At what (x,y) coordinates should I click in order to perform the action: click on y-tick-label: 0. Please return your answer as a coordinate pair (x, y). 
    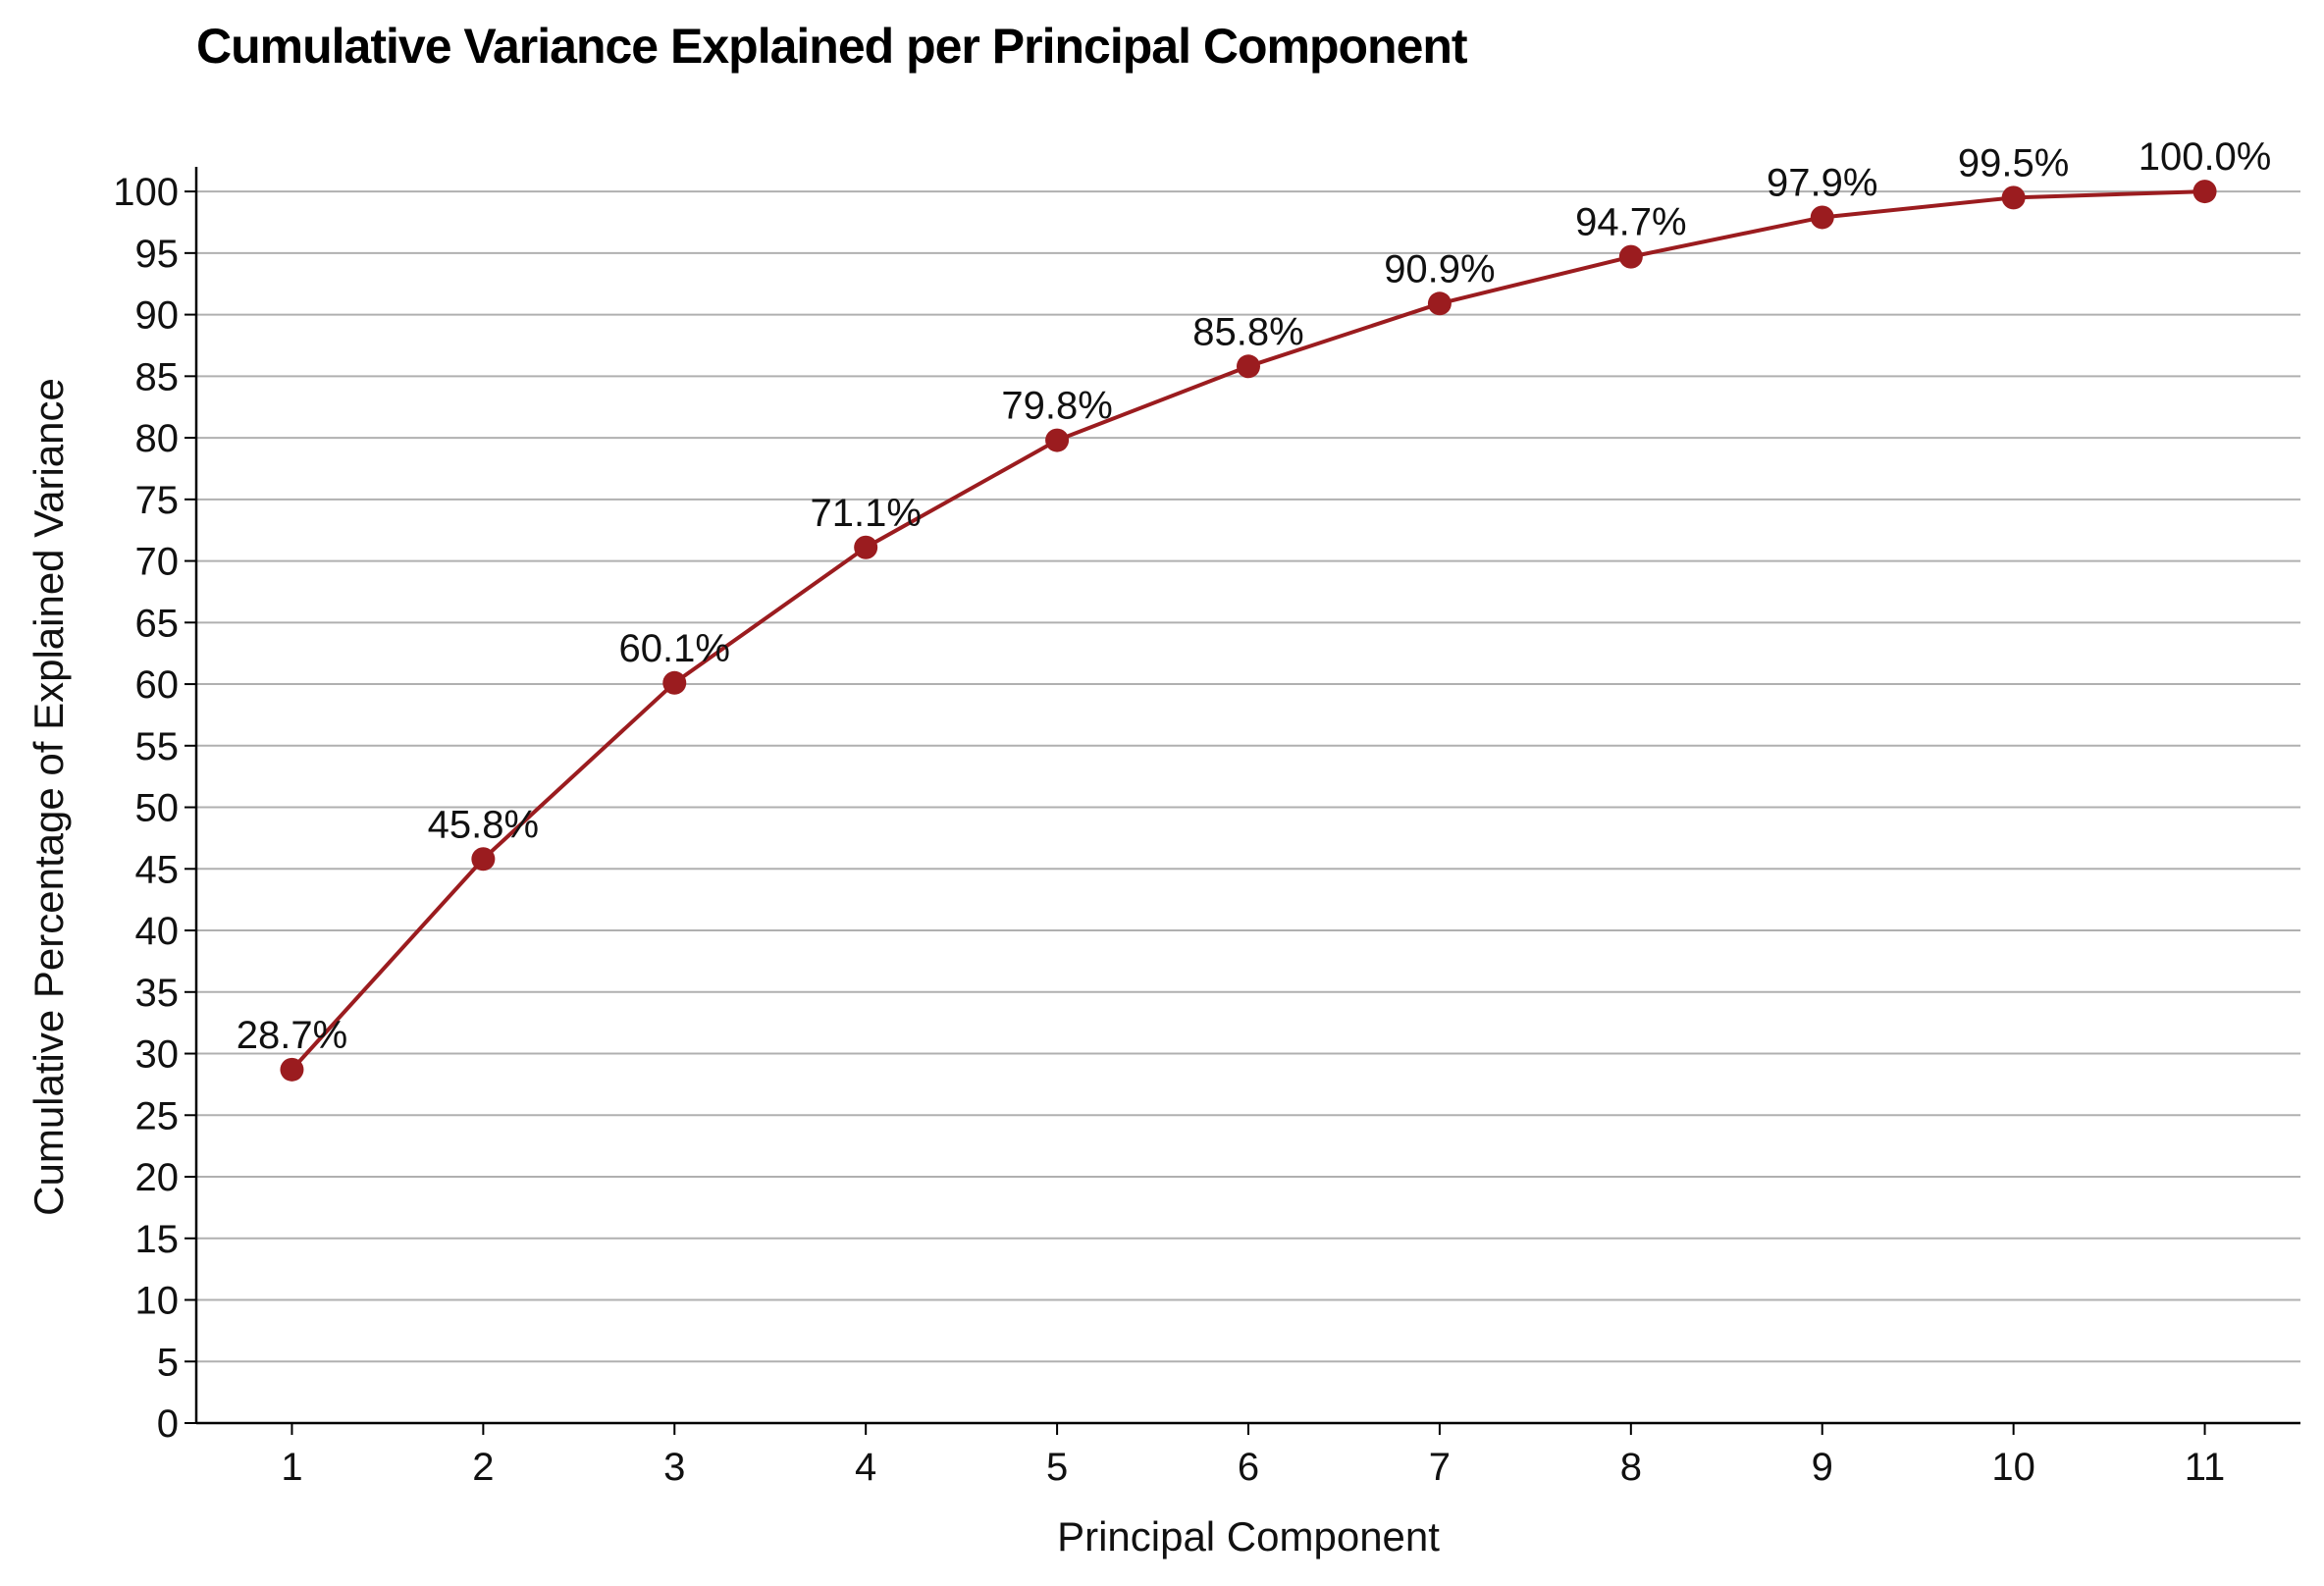
    Looking at the image, I should click on (168, 1424).